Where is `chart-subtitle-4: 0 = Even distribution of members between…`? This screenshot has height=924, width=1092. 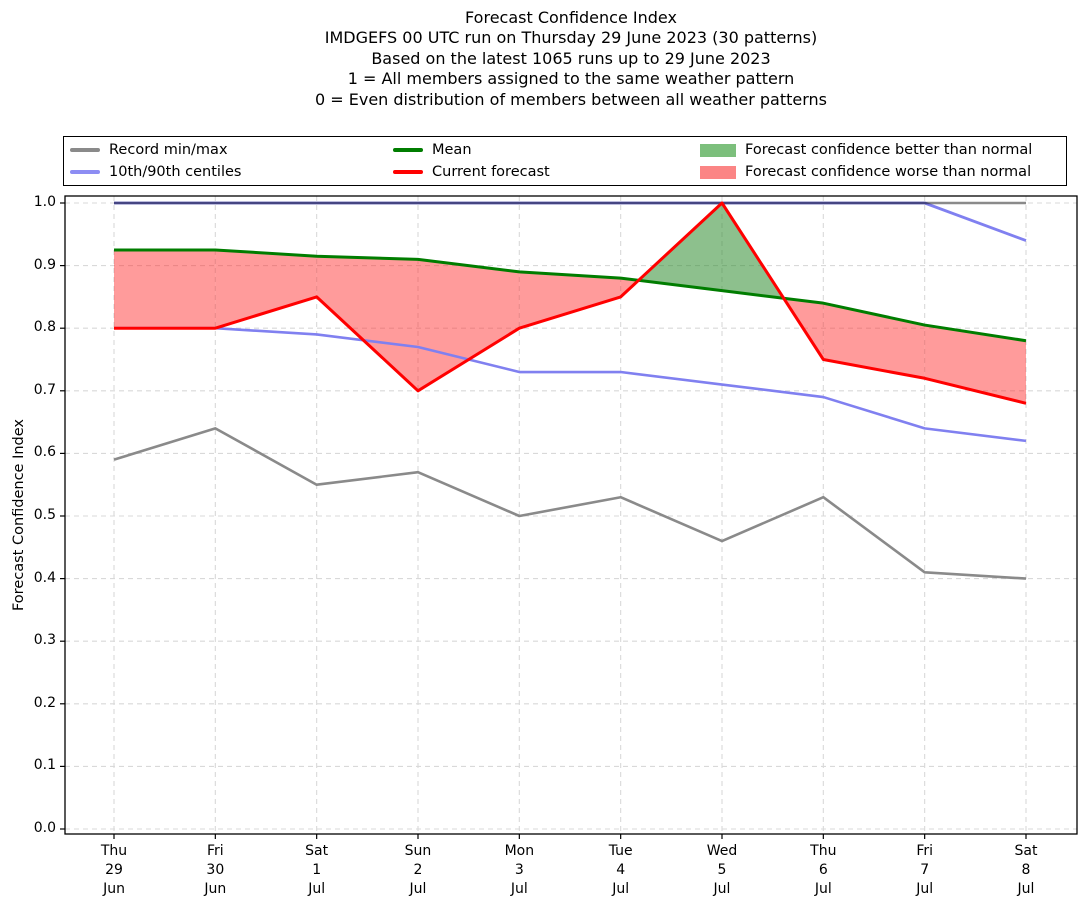 chart-subtitle-4: 0 = Even distribution of members between… is located at coordinates (571, 99).